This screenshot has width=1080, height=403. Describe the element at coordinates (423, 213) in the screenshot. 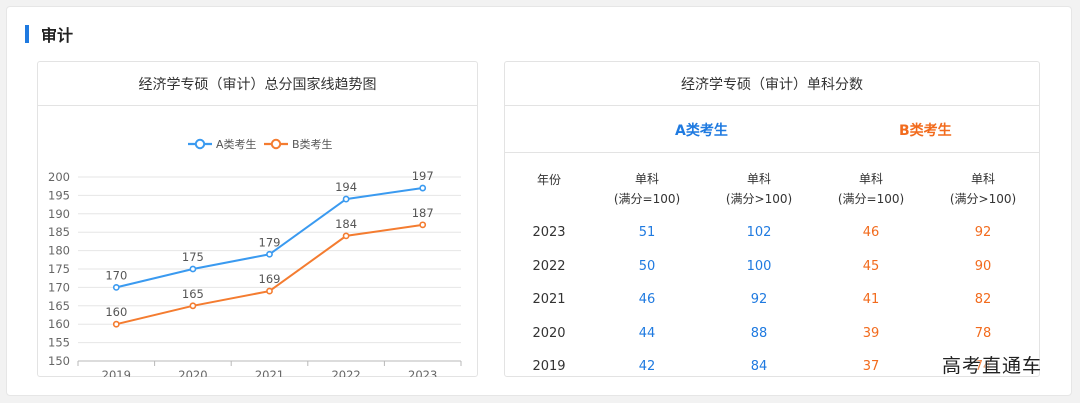

I see `data-label: 187` at that location.